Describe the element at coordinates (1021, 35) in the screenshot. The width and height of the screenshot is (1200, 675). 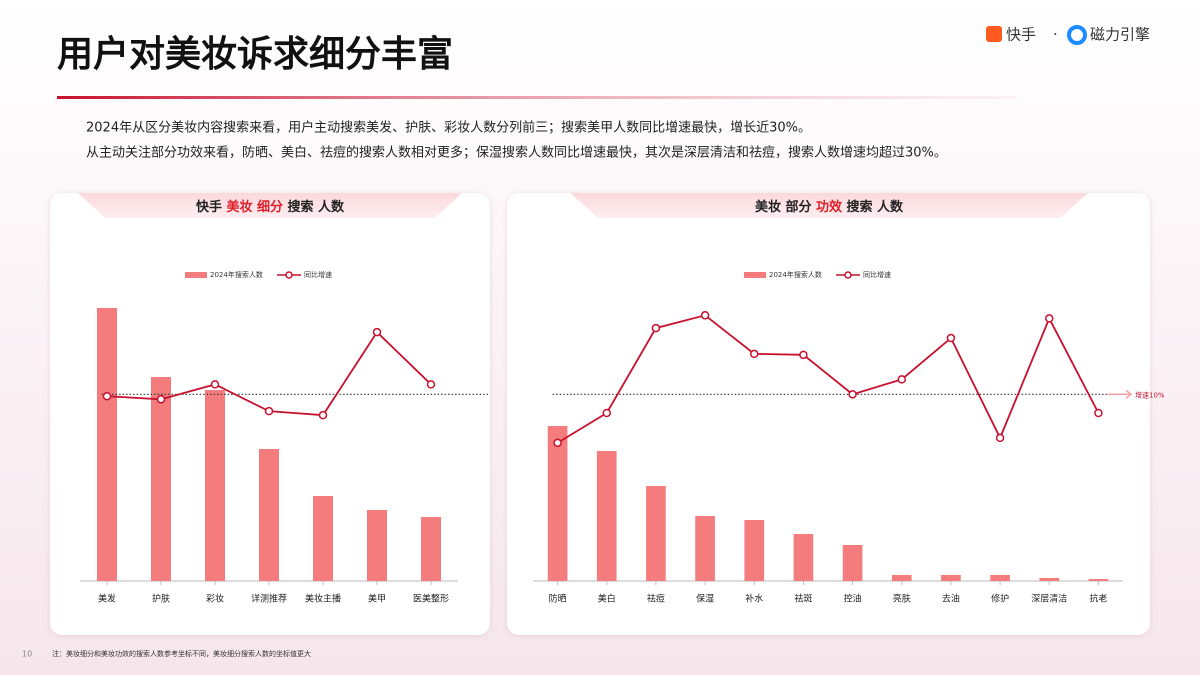
I see `brand-left: 快手` at that location.